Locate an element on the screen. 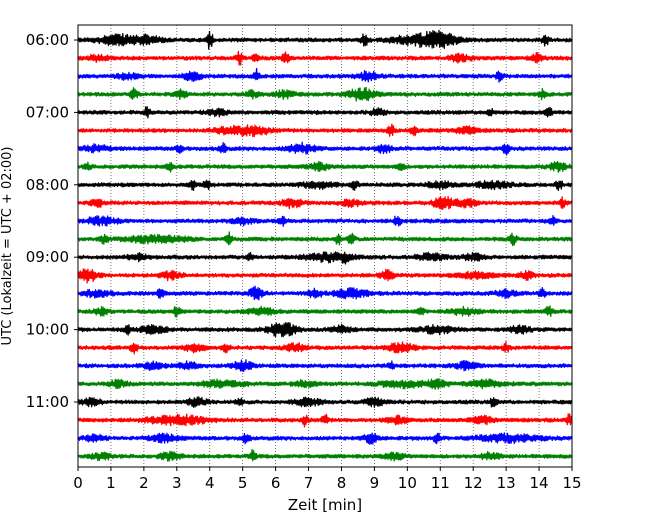 Image resolution: width=650 pixels, height=520 pixels. y-axis-label: UTC (Lokalzeit = UTC + 02:00) is located at coordinates (7, 246).